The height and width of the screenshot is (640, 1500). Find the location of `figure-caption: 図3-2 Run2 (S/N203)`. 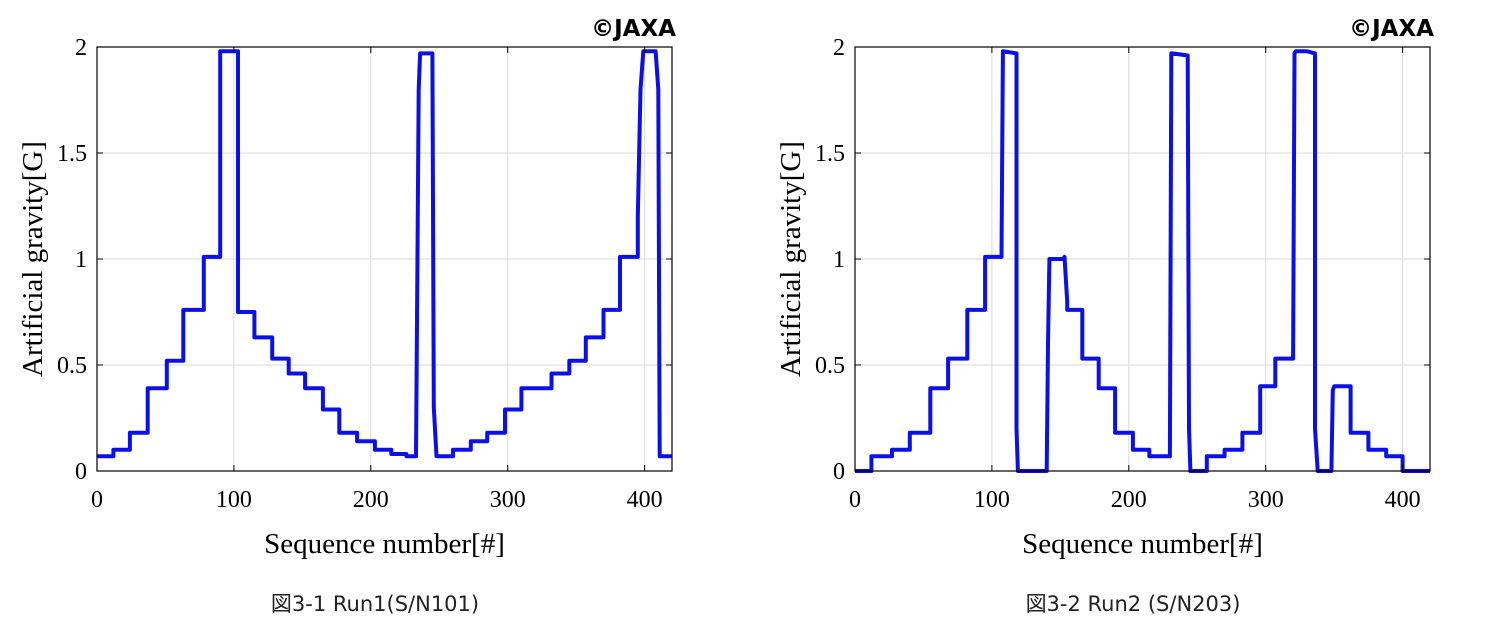

figure-caption: 図3-2 Run2 (S/N203) is located at coordinates (1133, 604).